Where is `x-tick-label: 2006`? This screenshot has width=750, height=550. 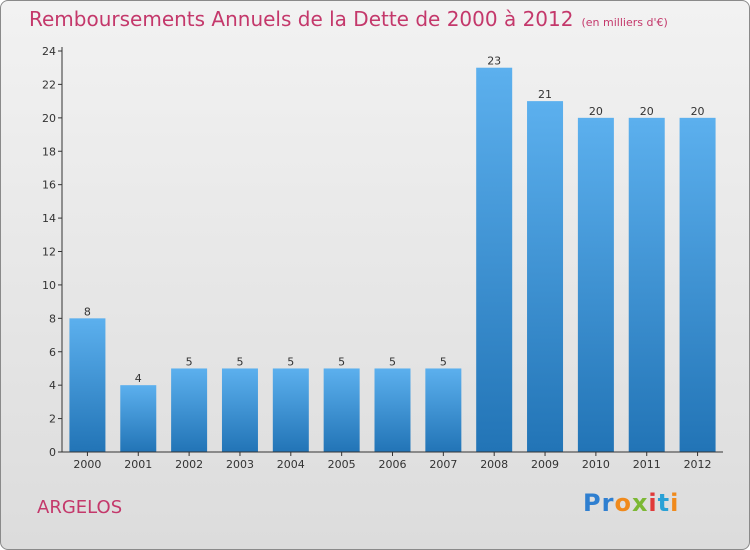 x-tick-label: 2006 is located at coordinates (393, 464).